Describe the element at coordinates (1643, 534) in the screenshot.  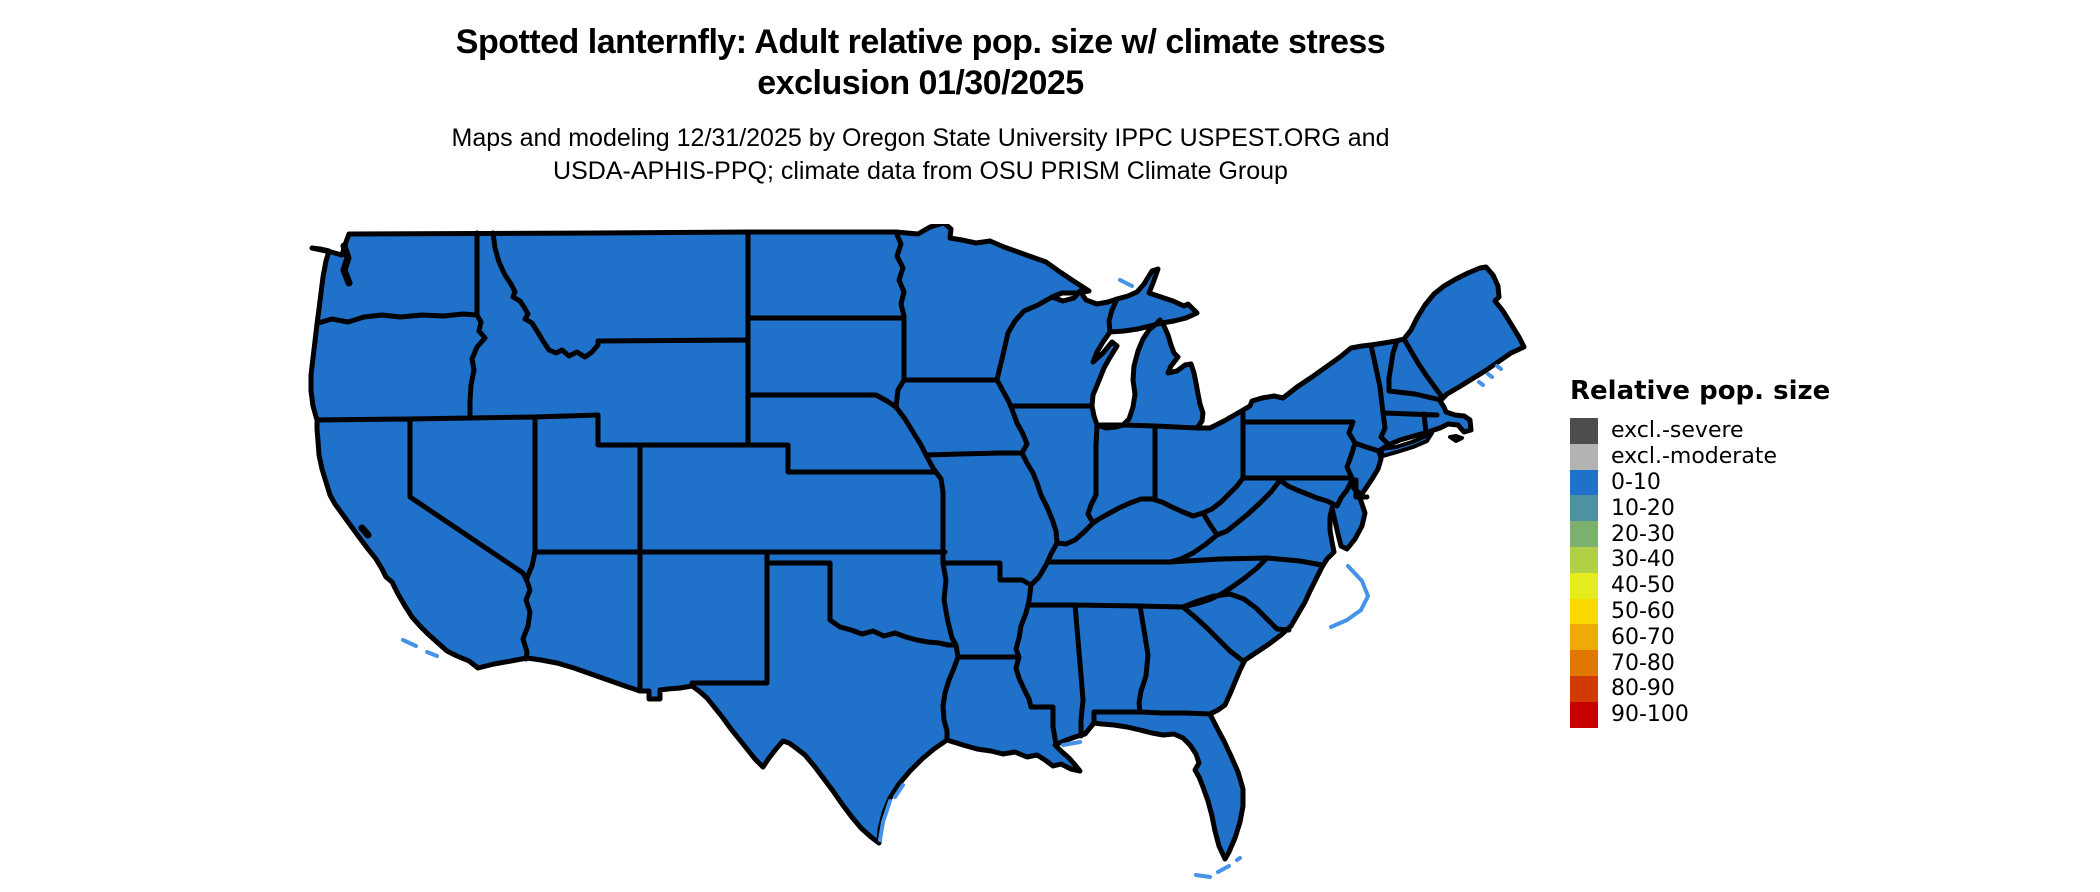
I see `legend-item-label: 20-30` at that location.